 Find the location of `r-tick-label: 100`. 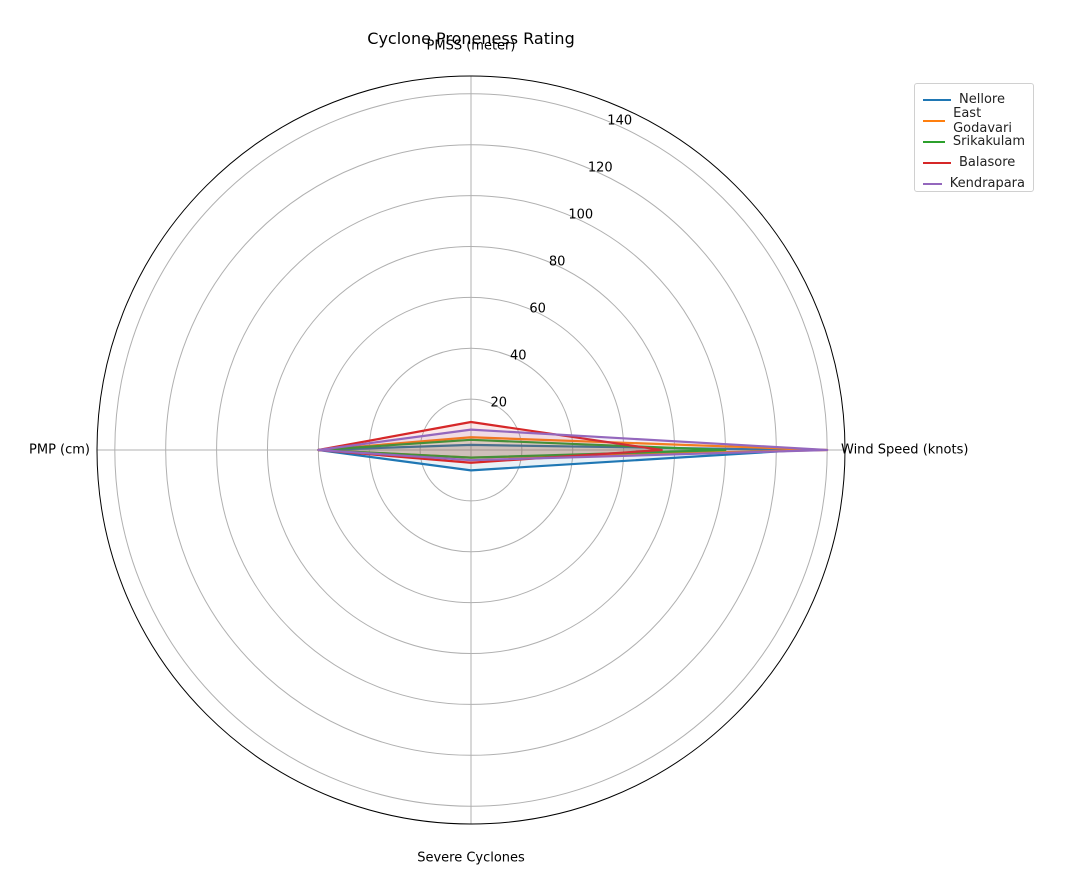

r-tick-label: 100 is located at coordinates (580, 214).